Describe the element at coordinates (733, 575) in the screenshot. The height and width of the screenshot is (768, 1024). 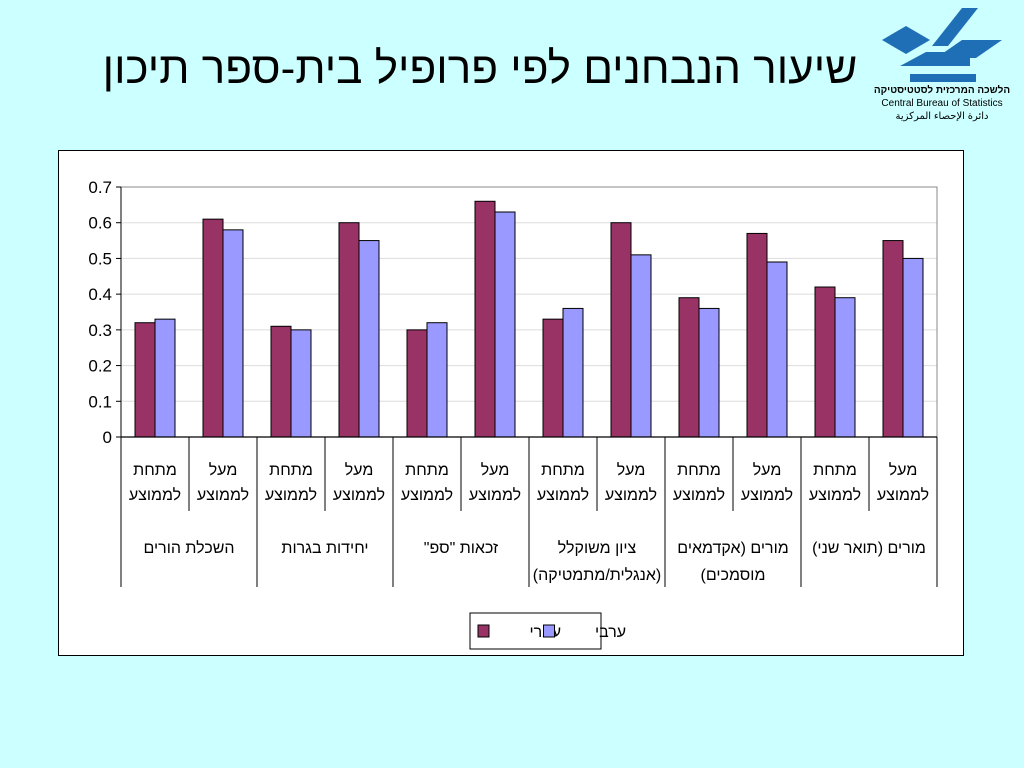
I see `group-label: מוסמכים)` at that location.